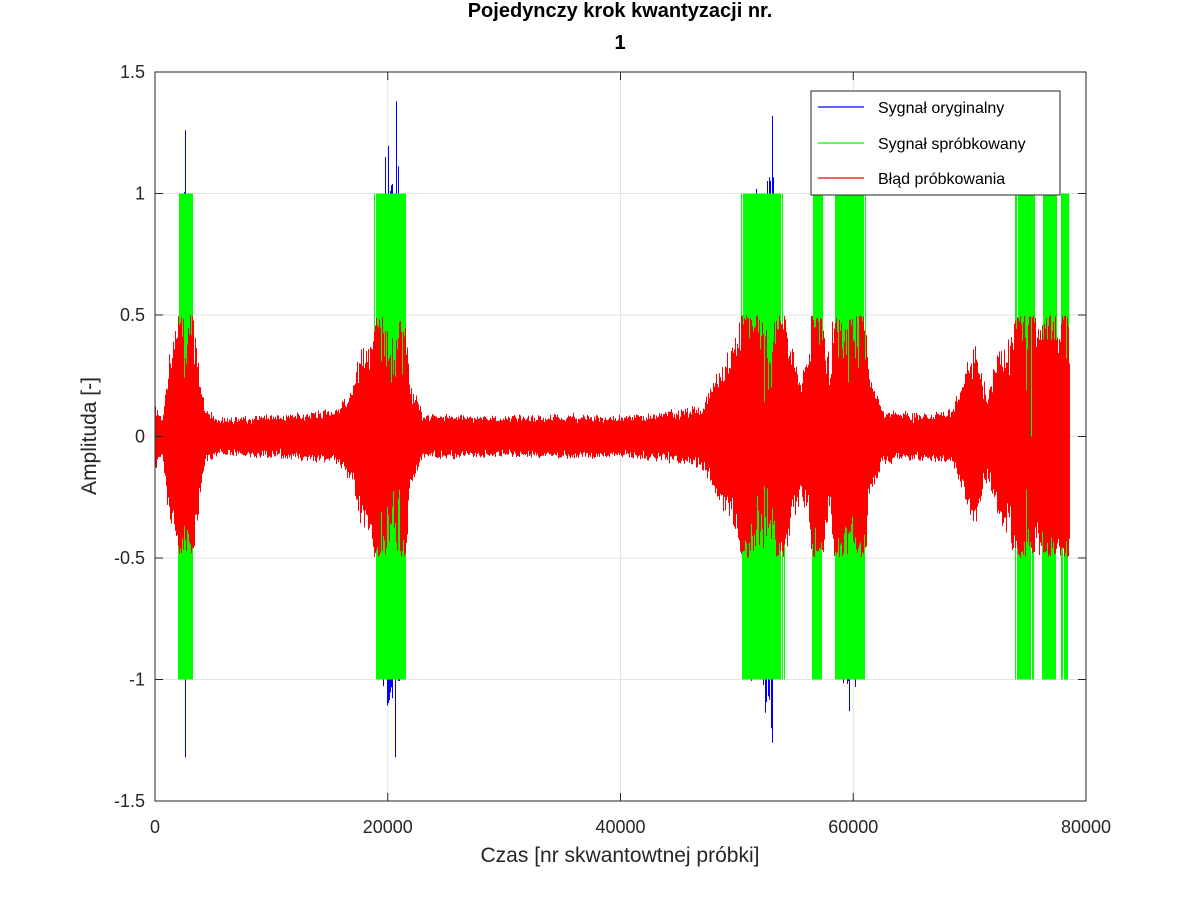 Image resolution: width=1200 pixels, height=900 pixels. What do you see at coordinates (941, 108) in the screenshot?
I see `legend-label-original: Sygnał oryginalny` at bounding box center [941, 108].